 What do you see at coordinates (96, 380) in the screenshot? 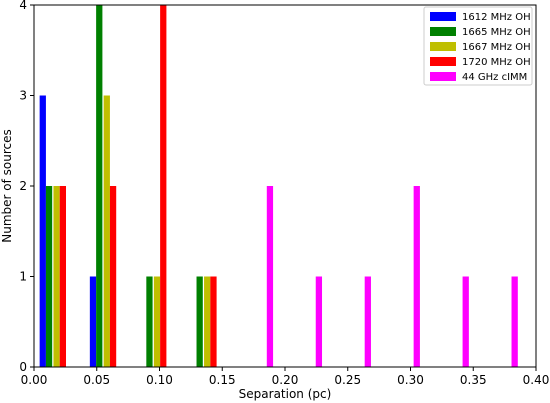
I see `x-tick-label: 0.05` at bounding box center [96, 380].